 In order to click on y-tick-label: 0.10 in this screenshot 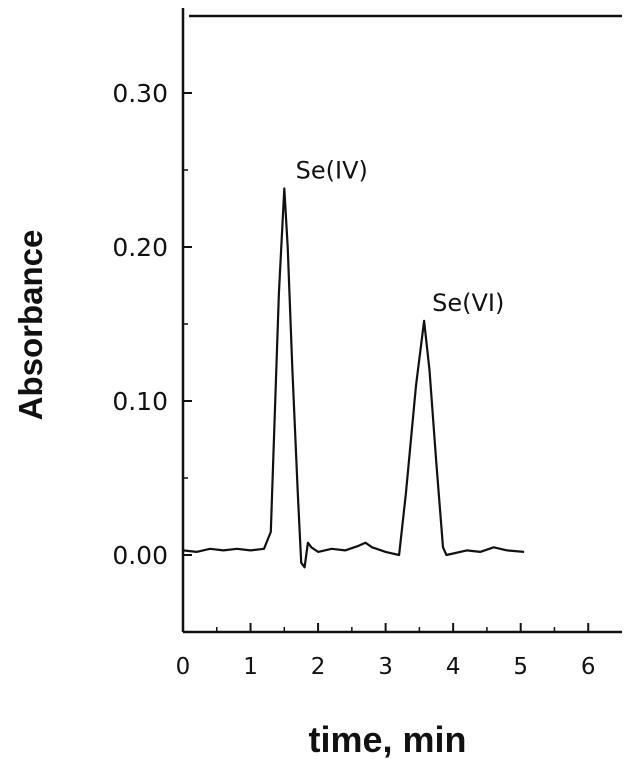, I will do `click(140, 401)`.